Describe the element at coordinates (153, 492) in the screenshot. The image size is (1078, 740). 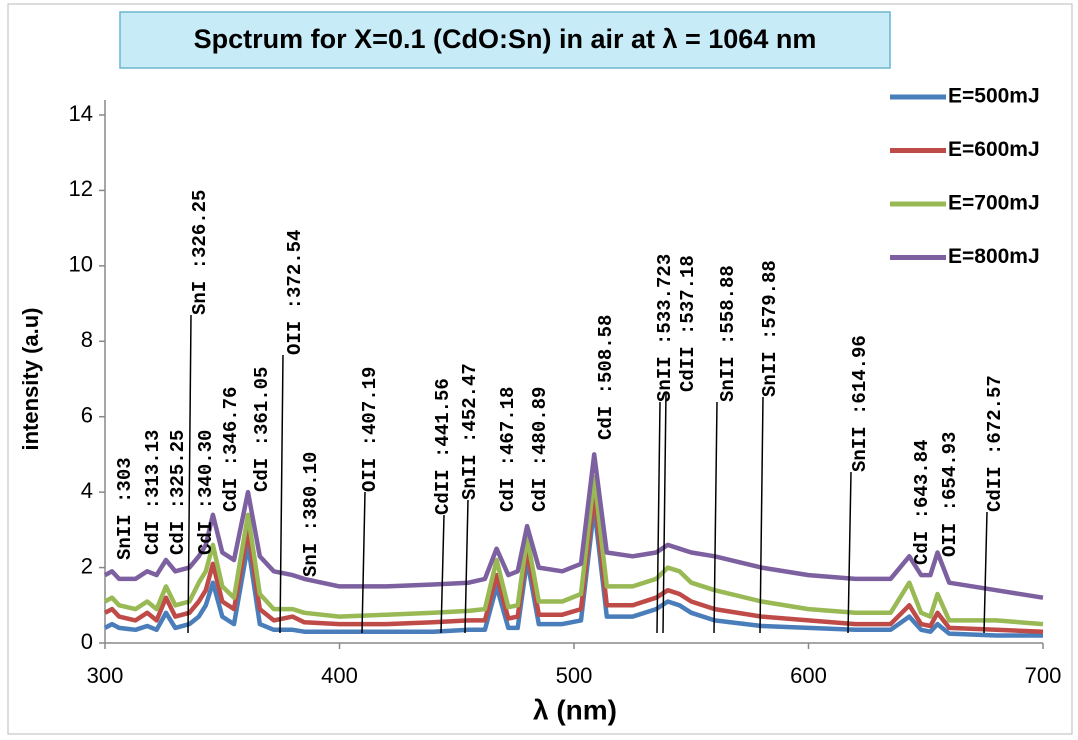
I see `annotation: CdI :313.13` at that location.